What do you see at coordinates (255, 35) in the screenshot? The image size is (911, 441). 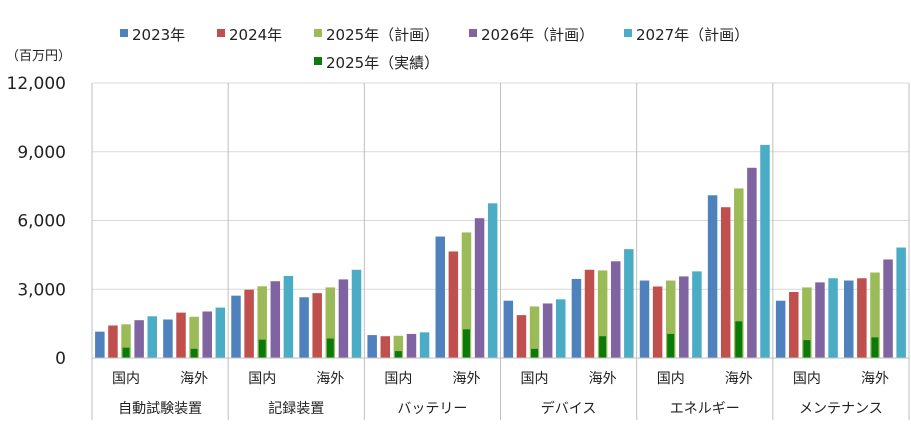 I see `legend-label: 2024年` at bounding box center [255, 35].